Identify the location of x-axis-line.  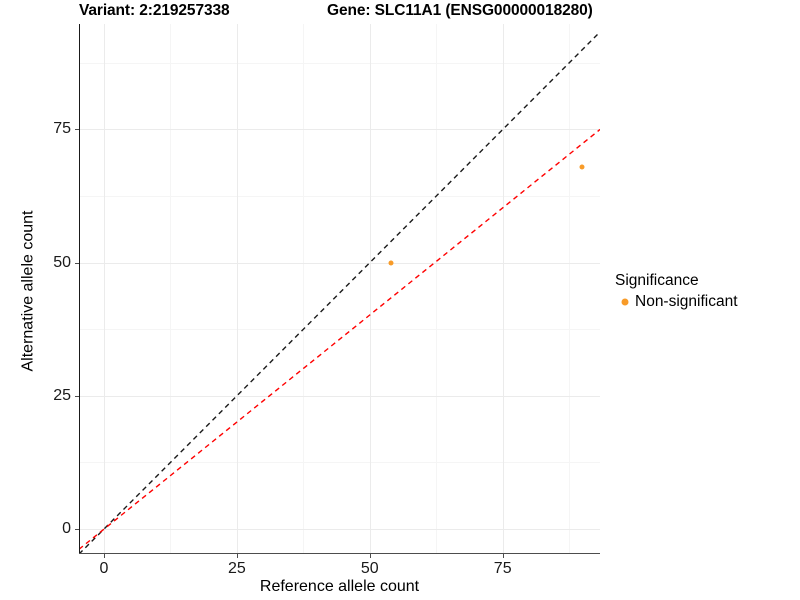
(339, 553).